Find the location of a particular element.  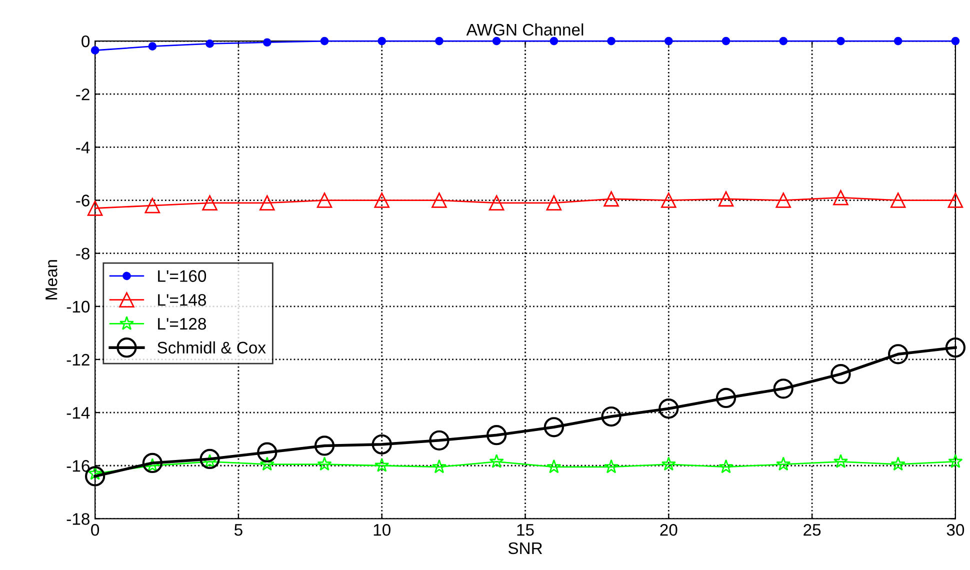

x-axis-title: SNR is located at coordinates (525, 548).